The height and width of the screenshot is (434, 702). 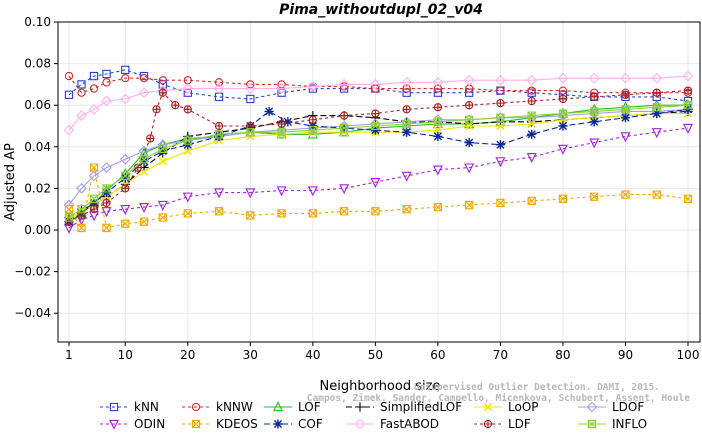 I want to click on y-tick-label: −0.04, so click(x=32, y=313).